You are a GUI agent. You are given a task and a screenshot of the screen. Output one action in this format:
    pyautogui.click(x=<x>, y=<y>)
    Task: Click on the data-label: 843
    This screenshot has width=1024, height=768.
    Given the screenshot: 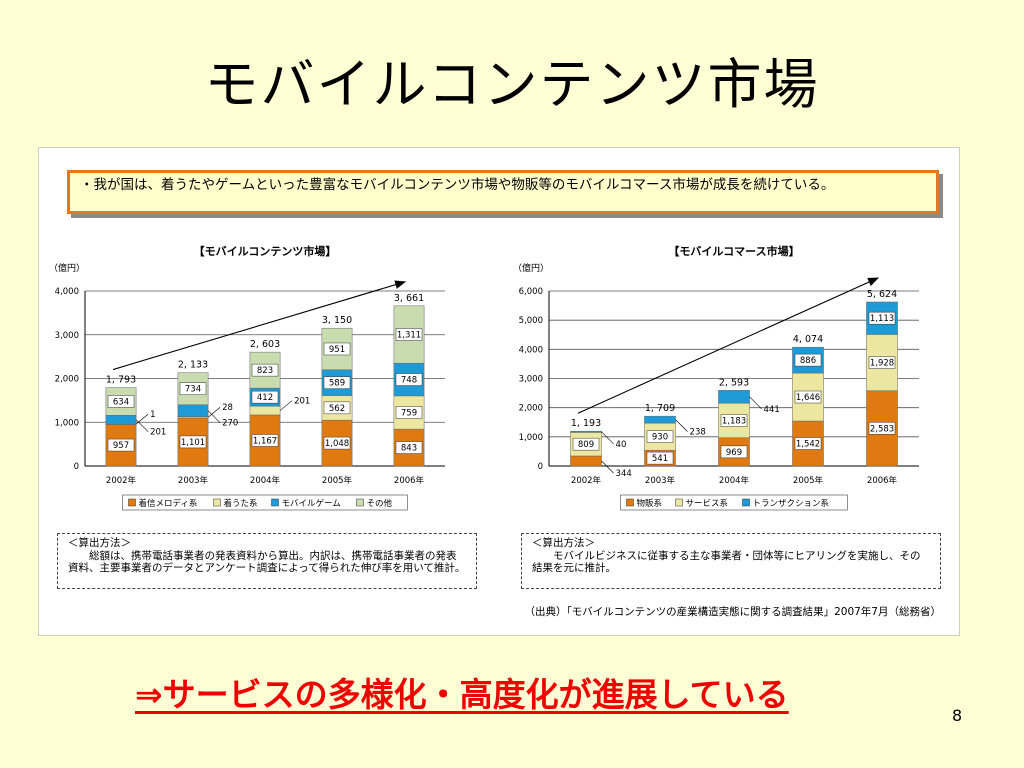 What is the action you would take?
    pyautogui.click(x=409, y=449)
    